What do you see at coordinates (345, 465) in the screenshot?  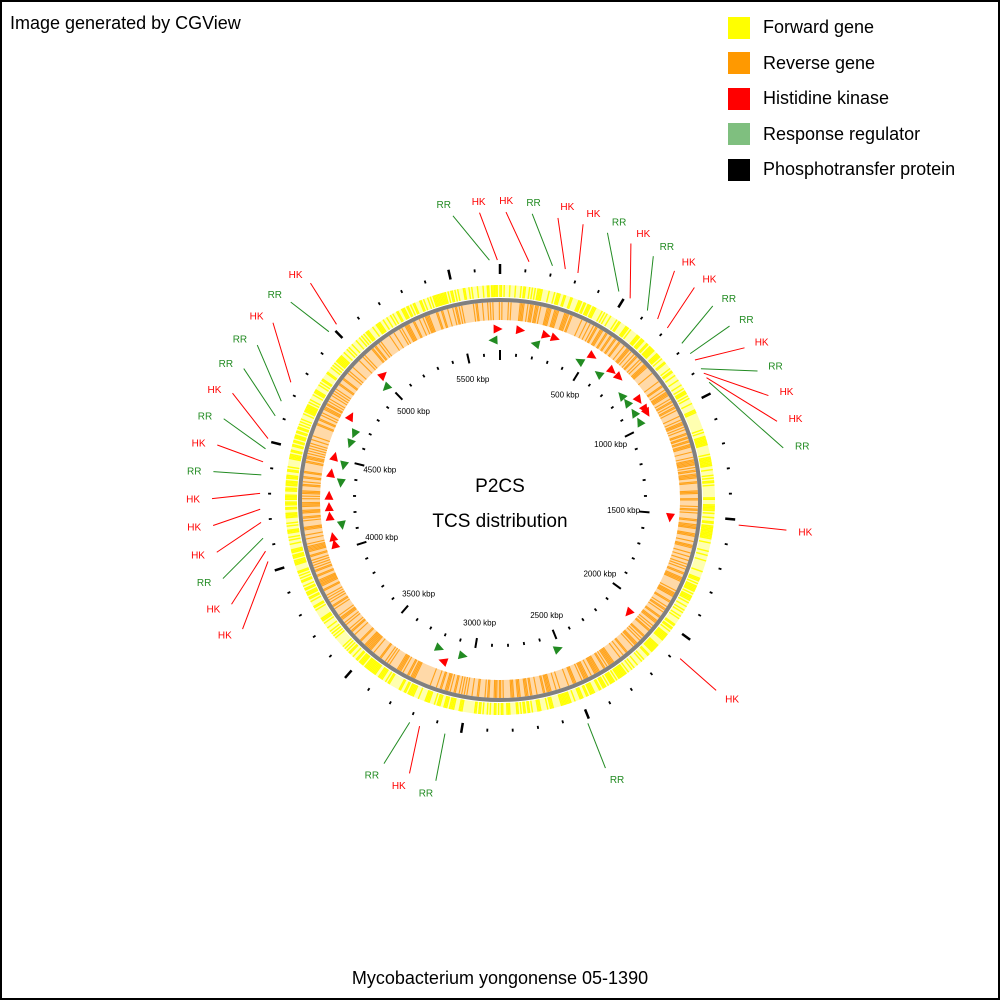 I see `rr-marker` at bounding box center [345, 465].